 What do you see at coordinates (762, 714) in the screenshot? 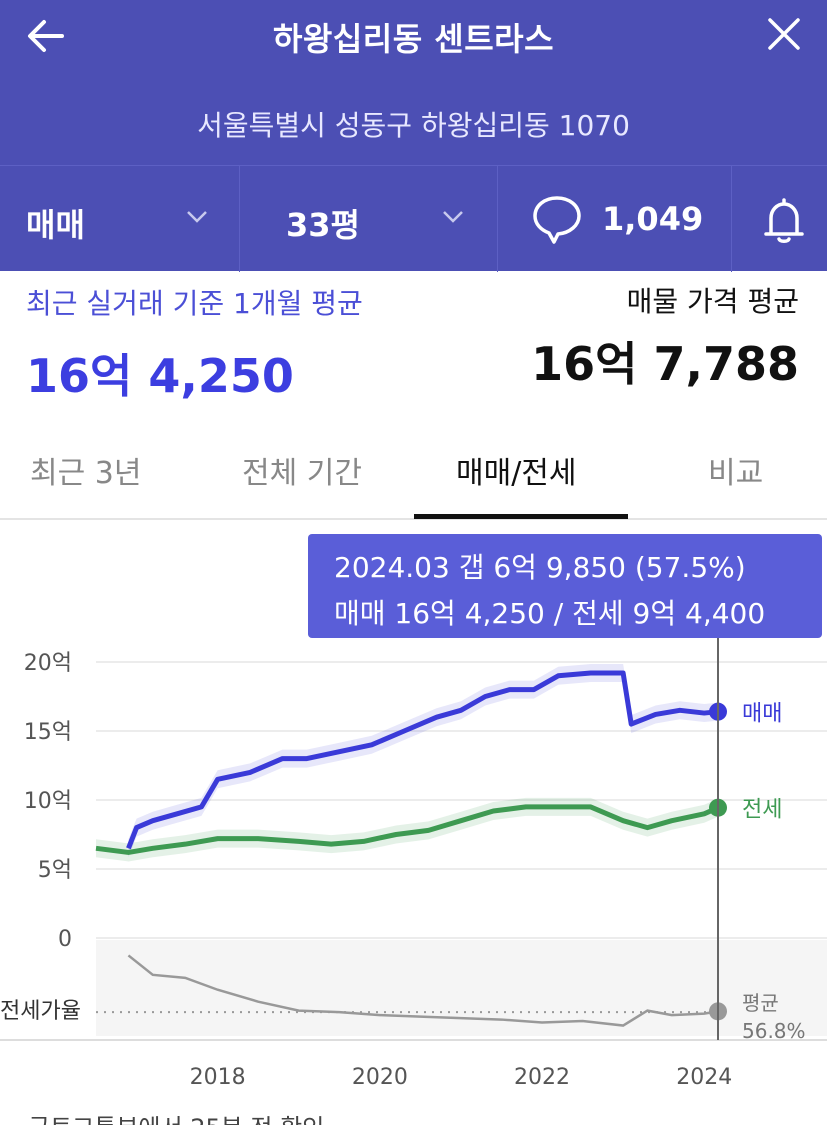
I see `sale-end-label: 매매` at bounding box center [762, 714].